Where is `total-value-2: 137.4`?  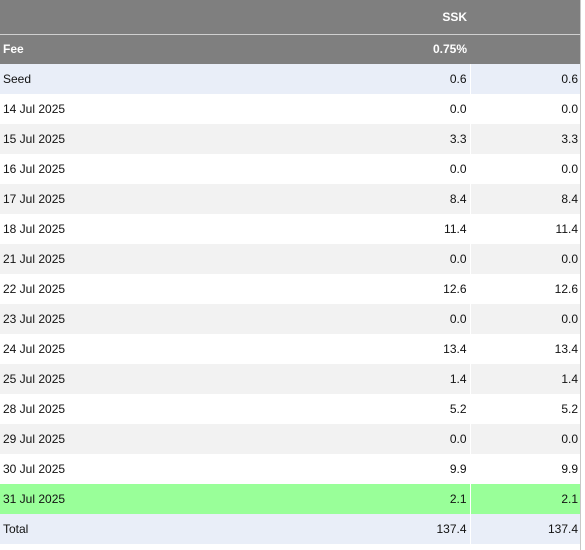 total-value-2: 137.4 is located at coordinates (525, 529).